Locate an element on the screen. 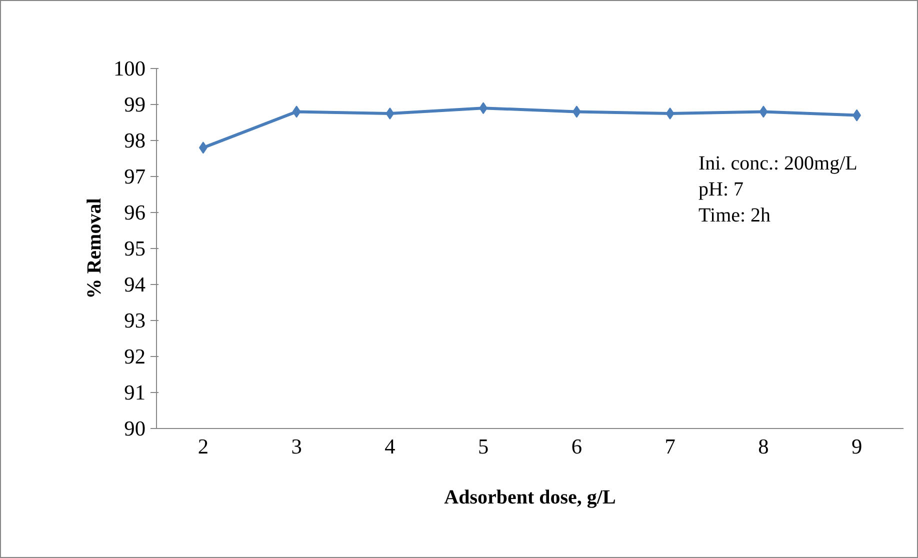  y-axis-title: % Removal is located at coordinates (95, 248).